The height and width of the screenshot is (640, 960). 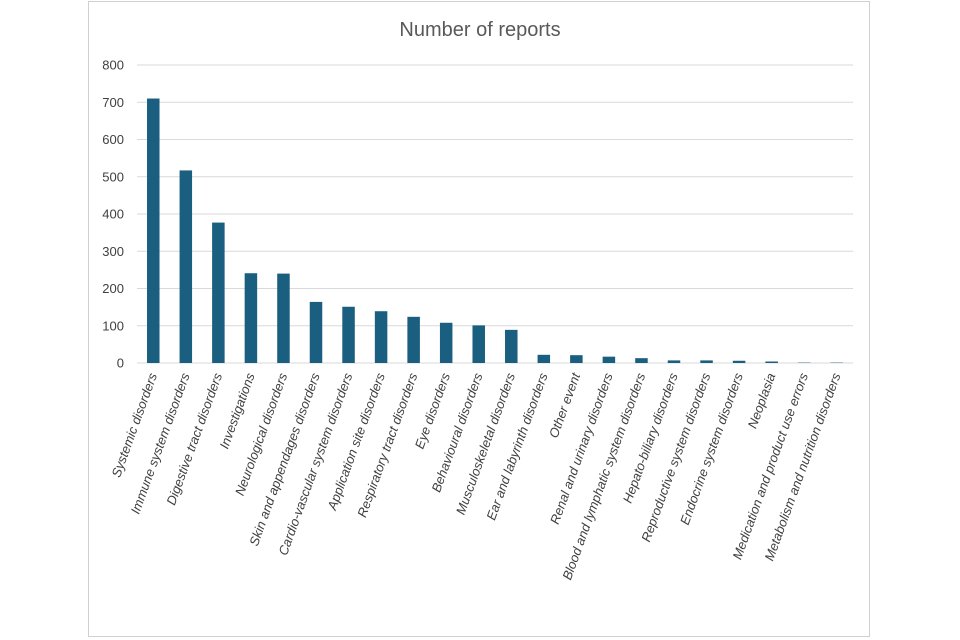 I want to click on y-tick-label: 600, so click(x=113, y=139).